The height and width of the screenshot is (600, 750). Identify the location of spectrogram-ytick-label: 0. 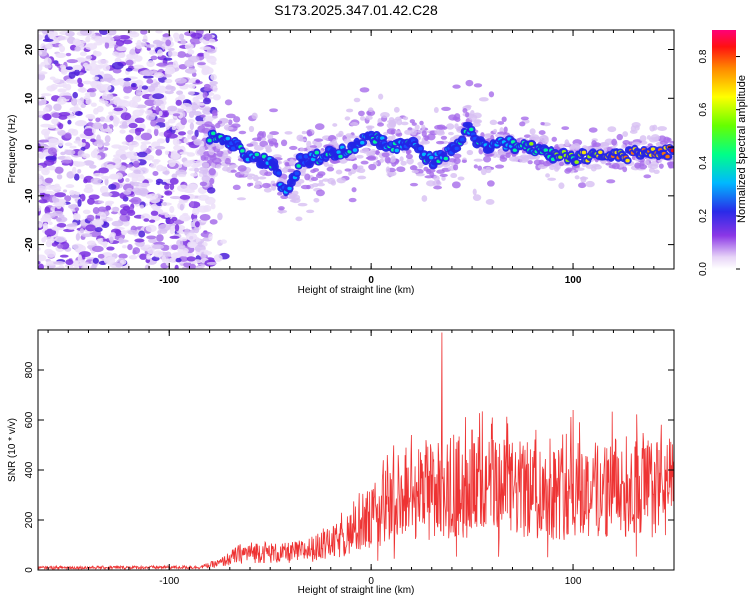
(29, 147).